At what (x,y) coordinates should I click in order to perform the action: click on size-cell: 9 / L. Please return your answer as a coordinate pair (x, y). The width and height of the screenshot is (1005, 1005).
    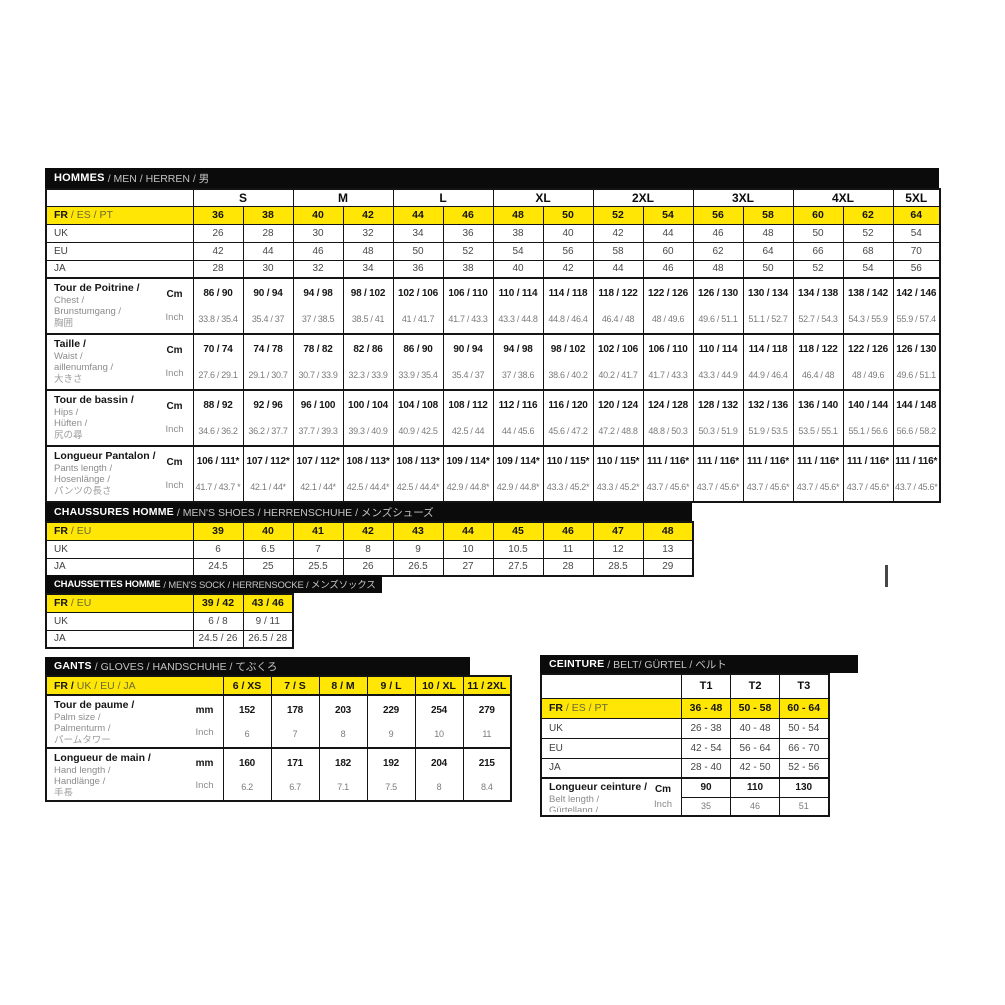
    Looking at the image, I should click on (391, 685).